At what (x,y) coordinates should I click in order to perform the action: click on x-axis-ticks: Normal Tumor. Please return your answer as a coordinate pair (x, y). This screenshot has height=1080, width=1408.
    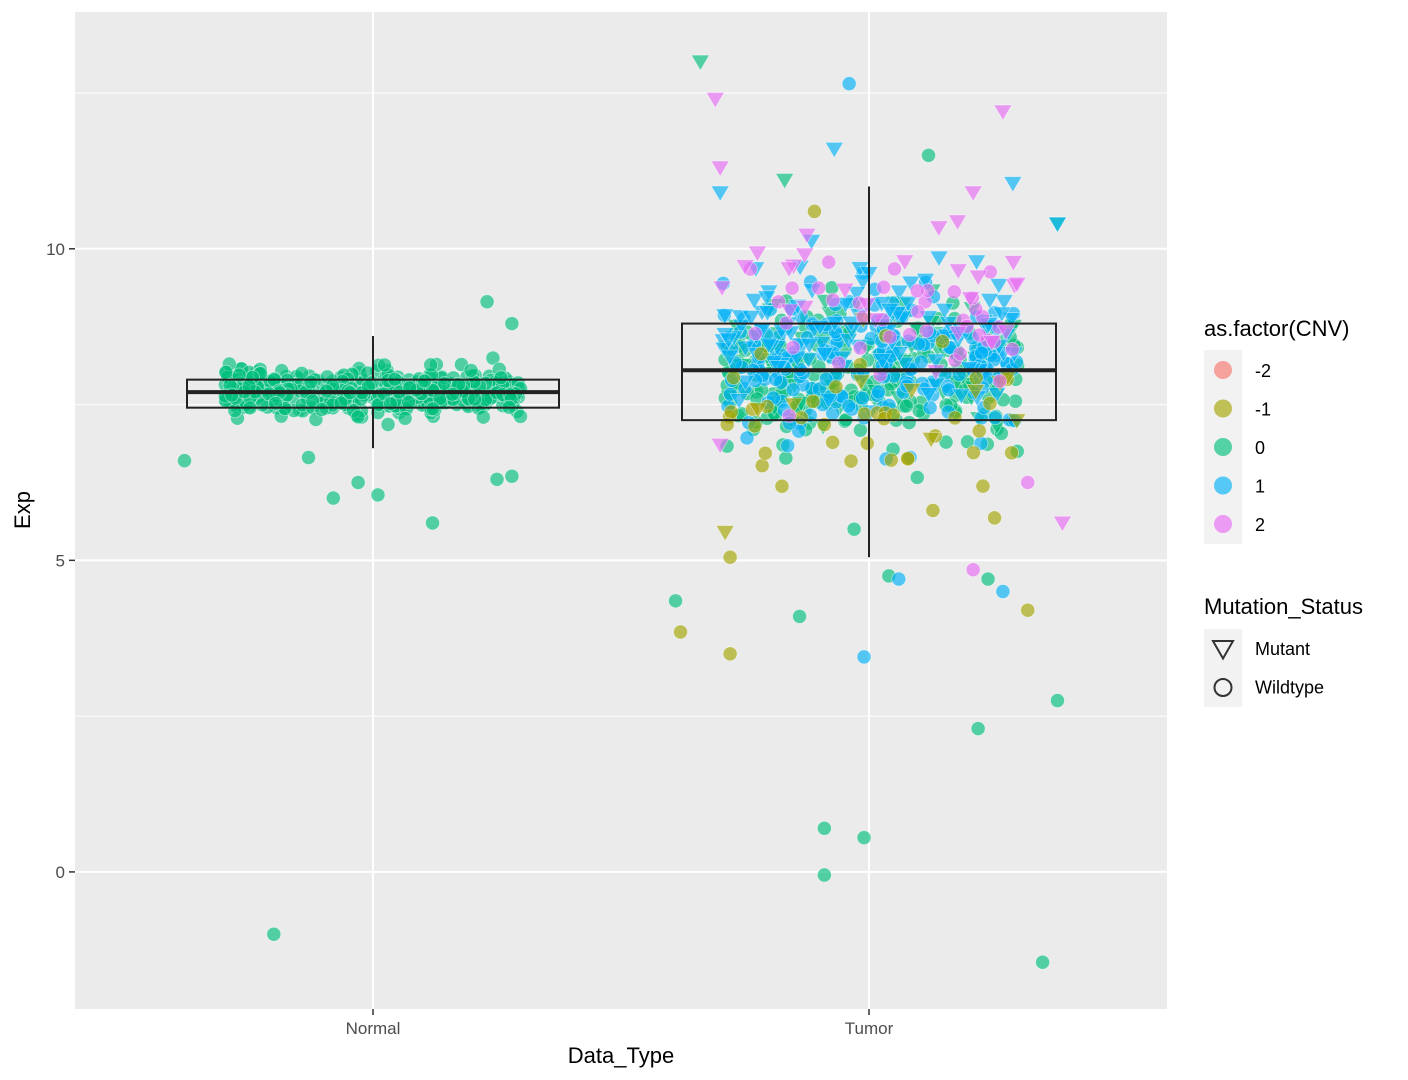
    Looking at the image, I should click on (620, 1023).